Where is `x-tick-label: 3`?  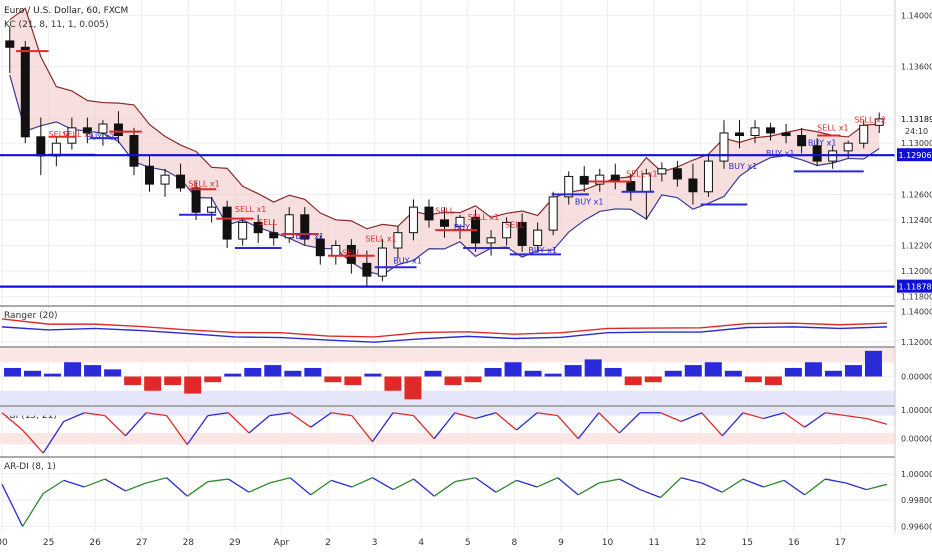
x-tick-label: 3 is located at coordinates (375, 543).